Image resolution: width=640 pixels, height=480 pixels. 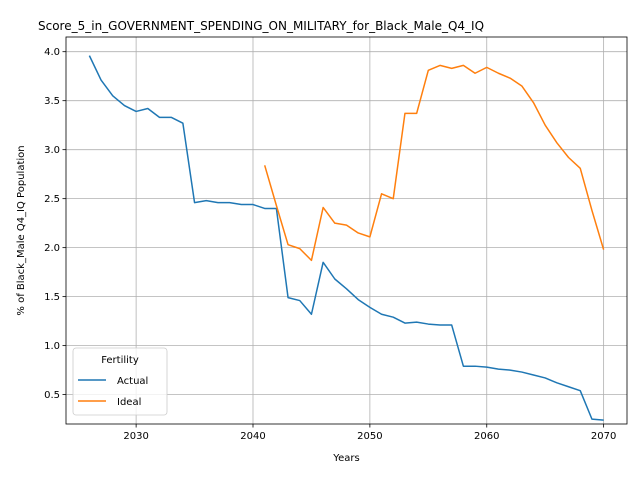 I want to click on x-tick-label: 2070, so click(x=603, y=436).